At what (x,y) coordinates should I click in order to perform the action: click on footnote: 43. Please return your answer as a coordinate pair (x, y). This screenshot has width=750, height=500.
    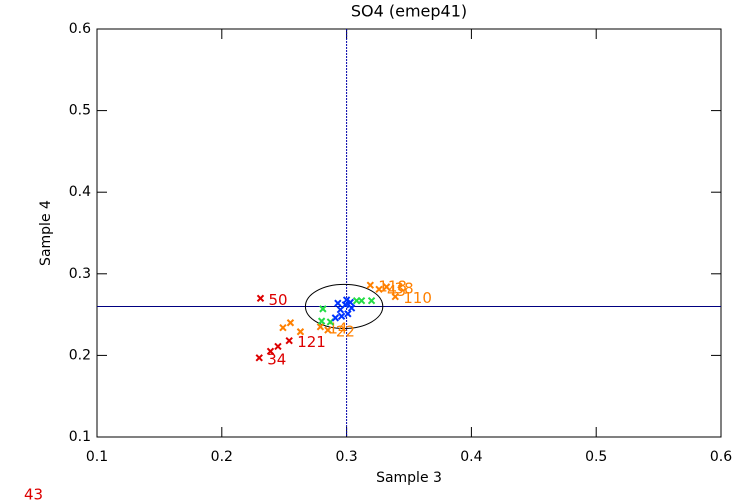
    Looking at the image, I should click on (33, 493).